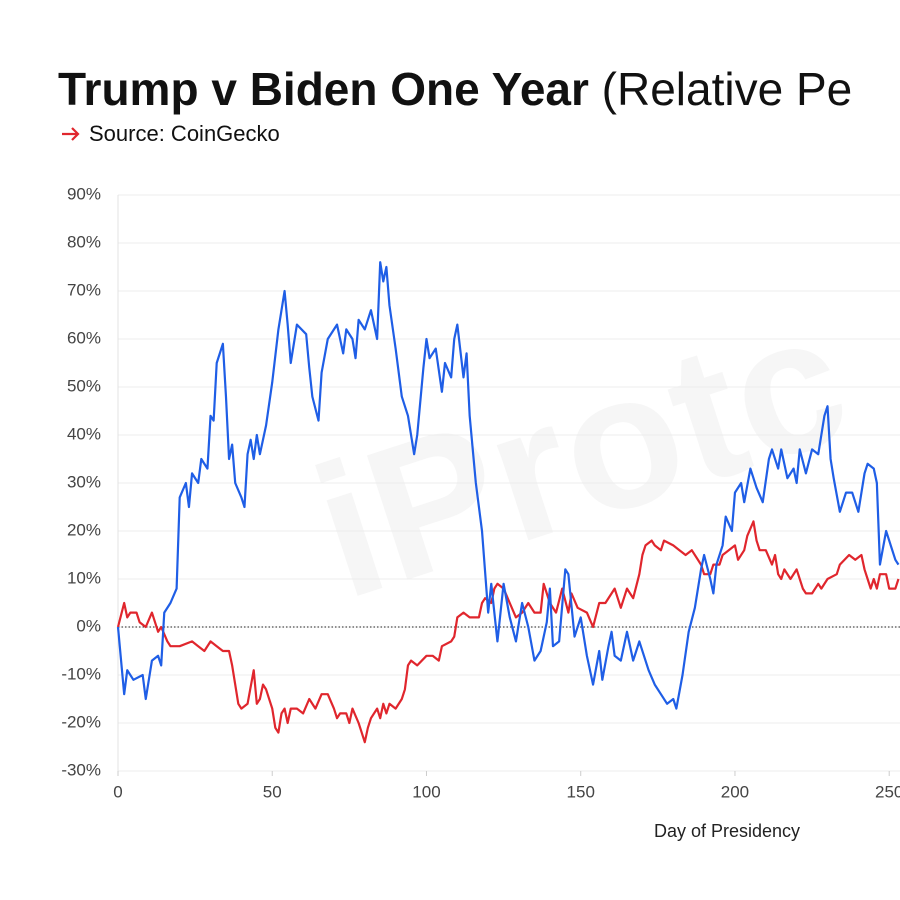  I want to click on y-tick-label: 30%, so click(84, 481).